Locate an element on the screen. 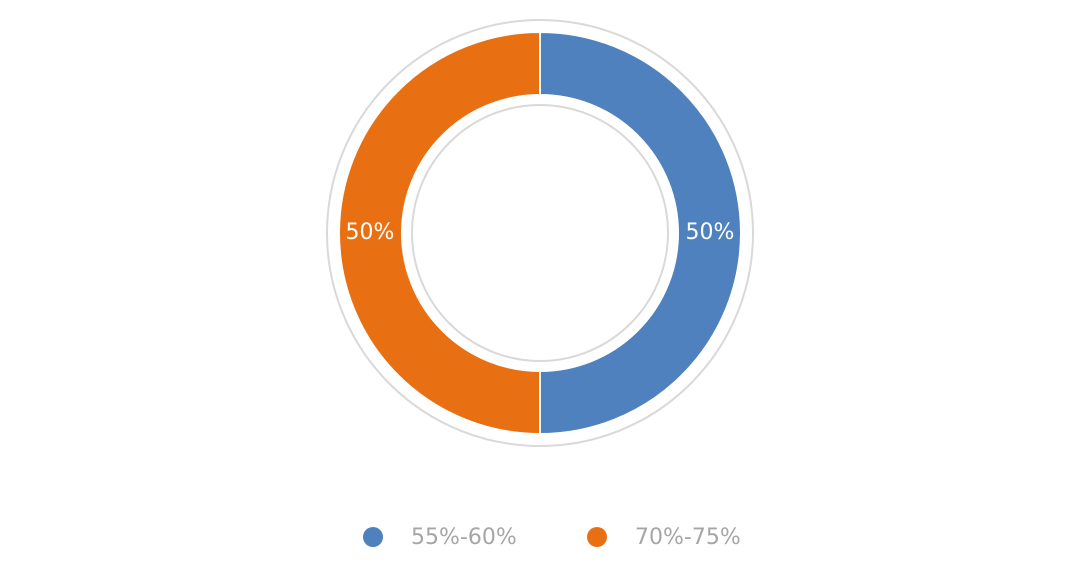 This screenshot has height=572, width=1080. inner-ring is located at coordinates (540, 233).